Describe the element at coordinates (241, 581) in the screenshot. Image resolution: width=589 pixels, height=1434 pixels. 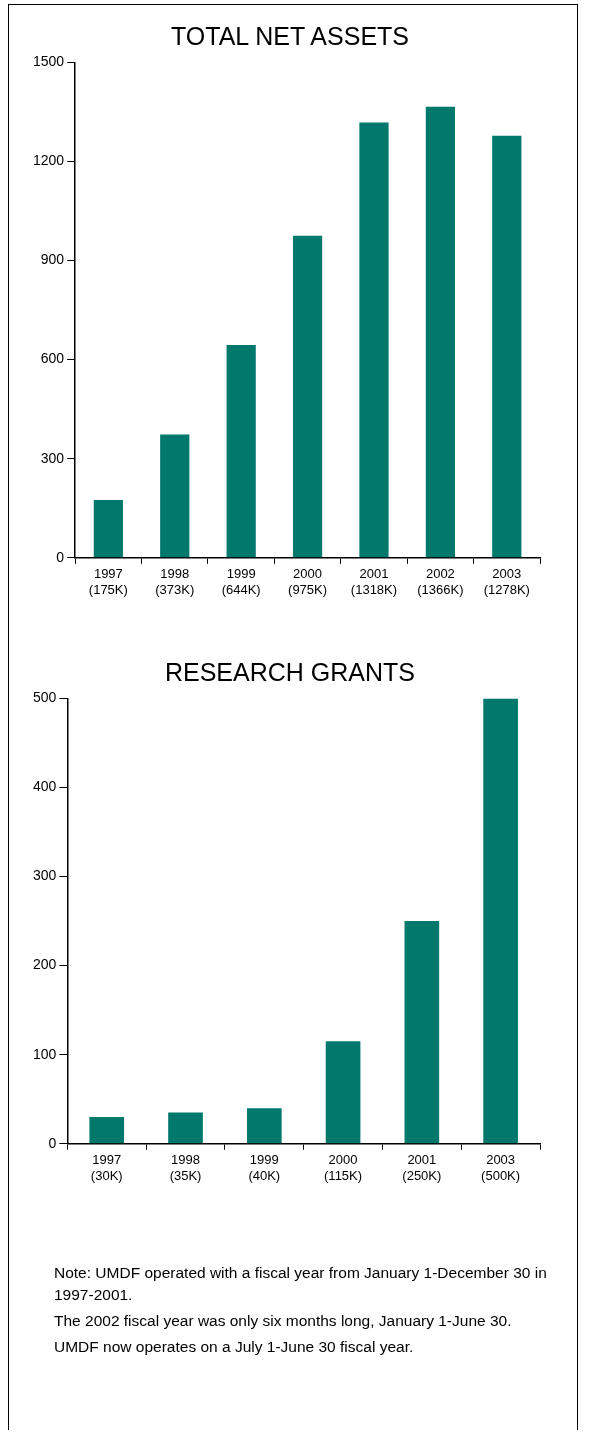
I see `x-tick-label: 1999 (644K)` at that location.